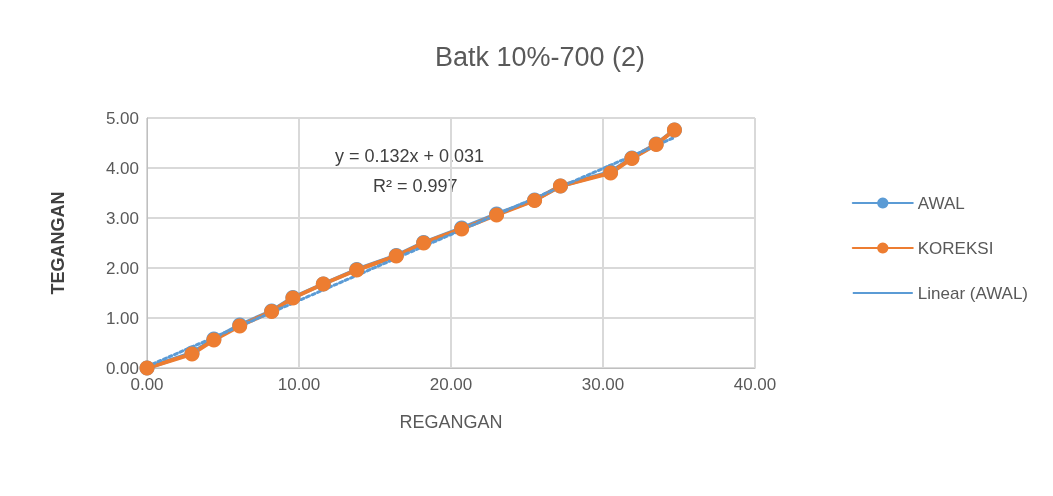 This screenshot has height=496, width=1053. What do you see at coordinates (451, 422) in the screenshot?
I see `x-axis-title: REGANGAN` at bounding box center [451, 422].